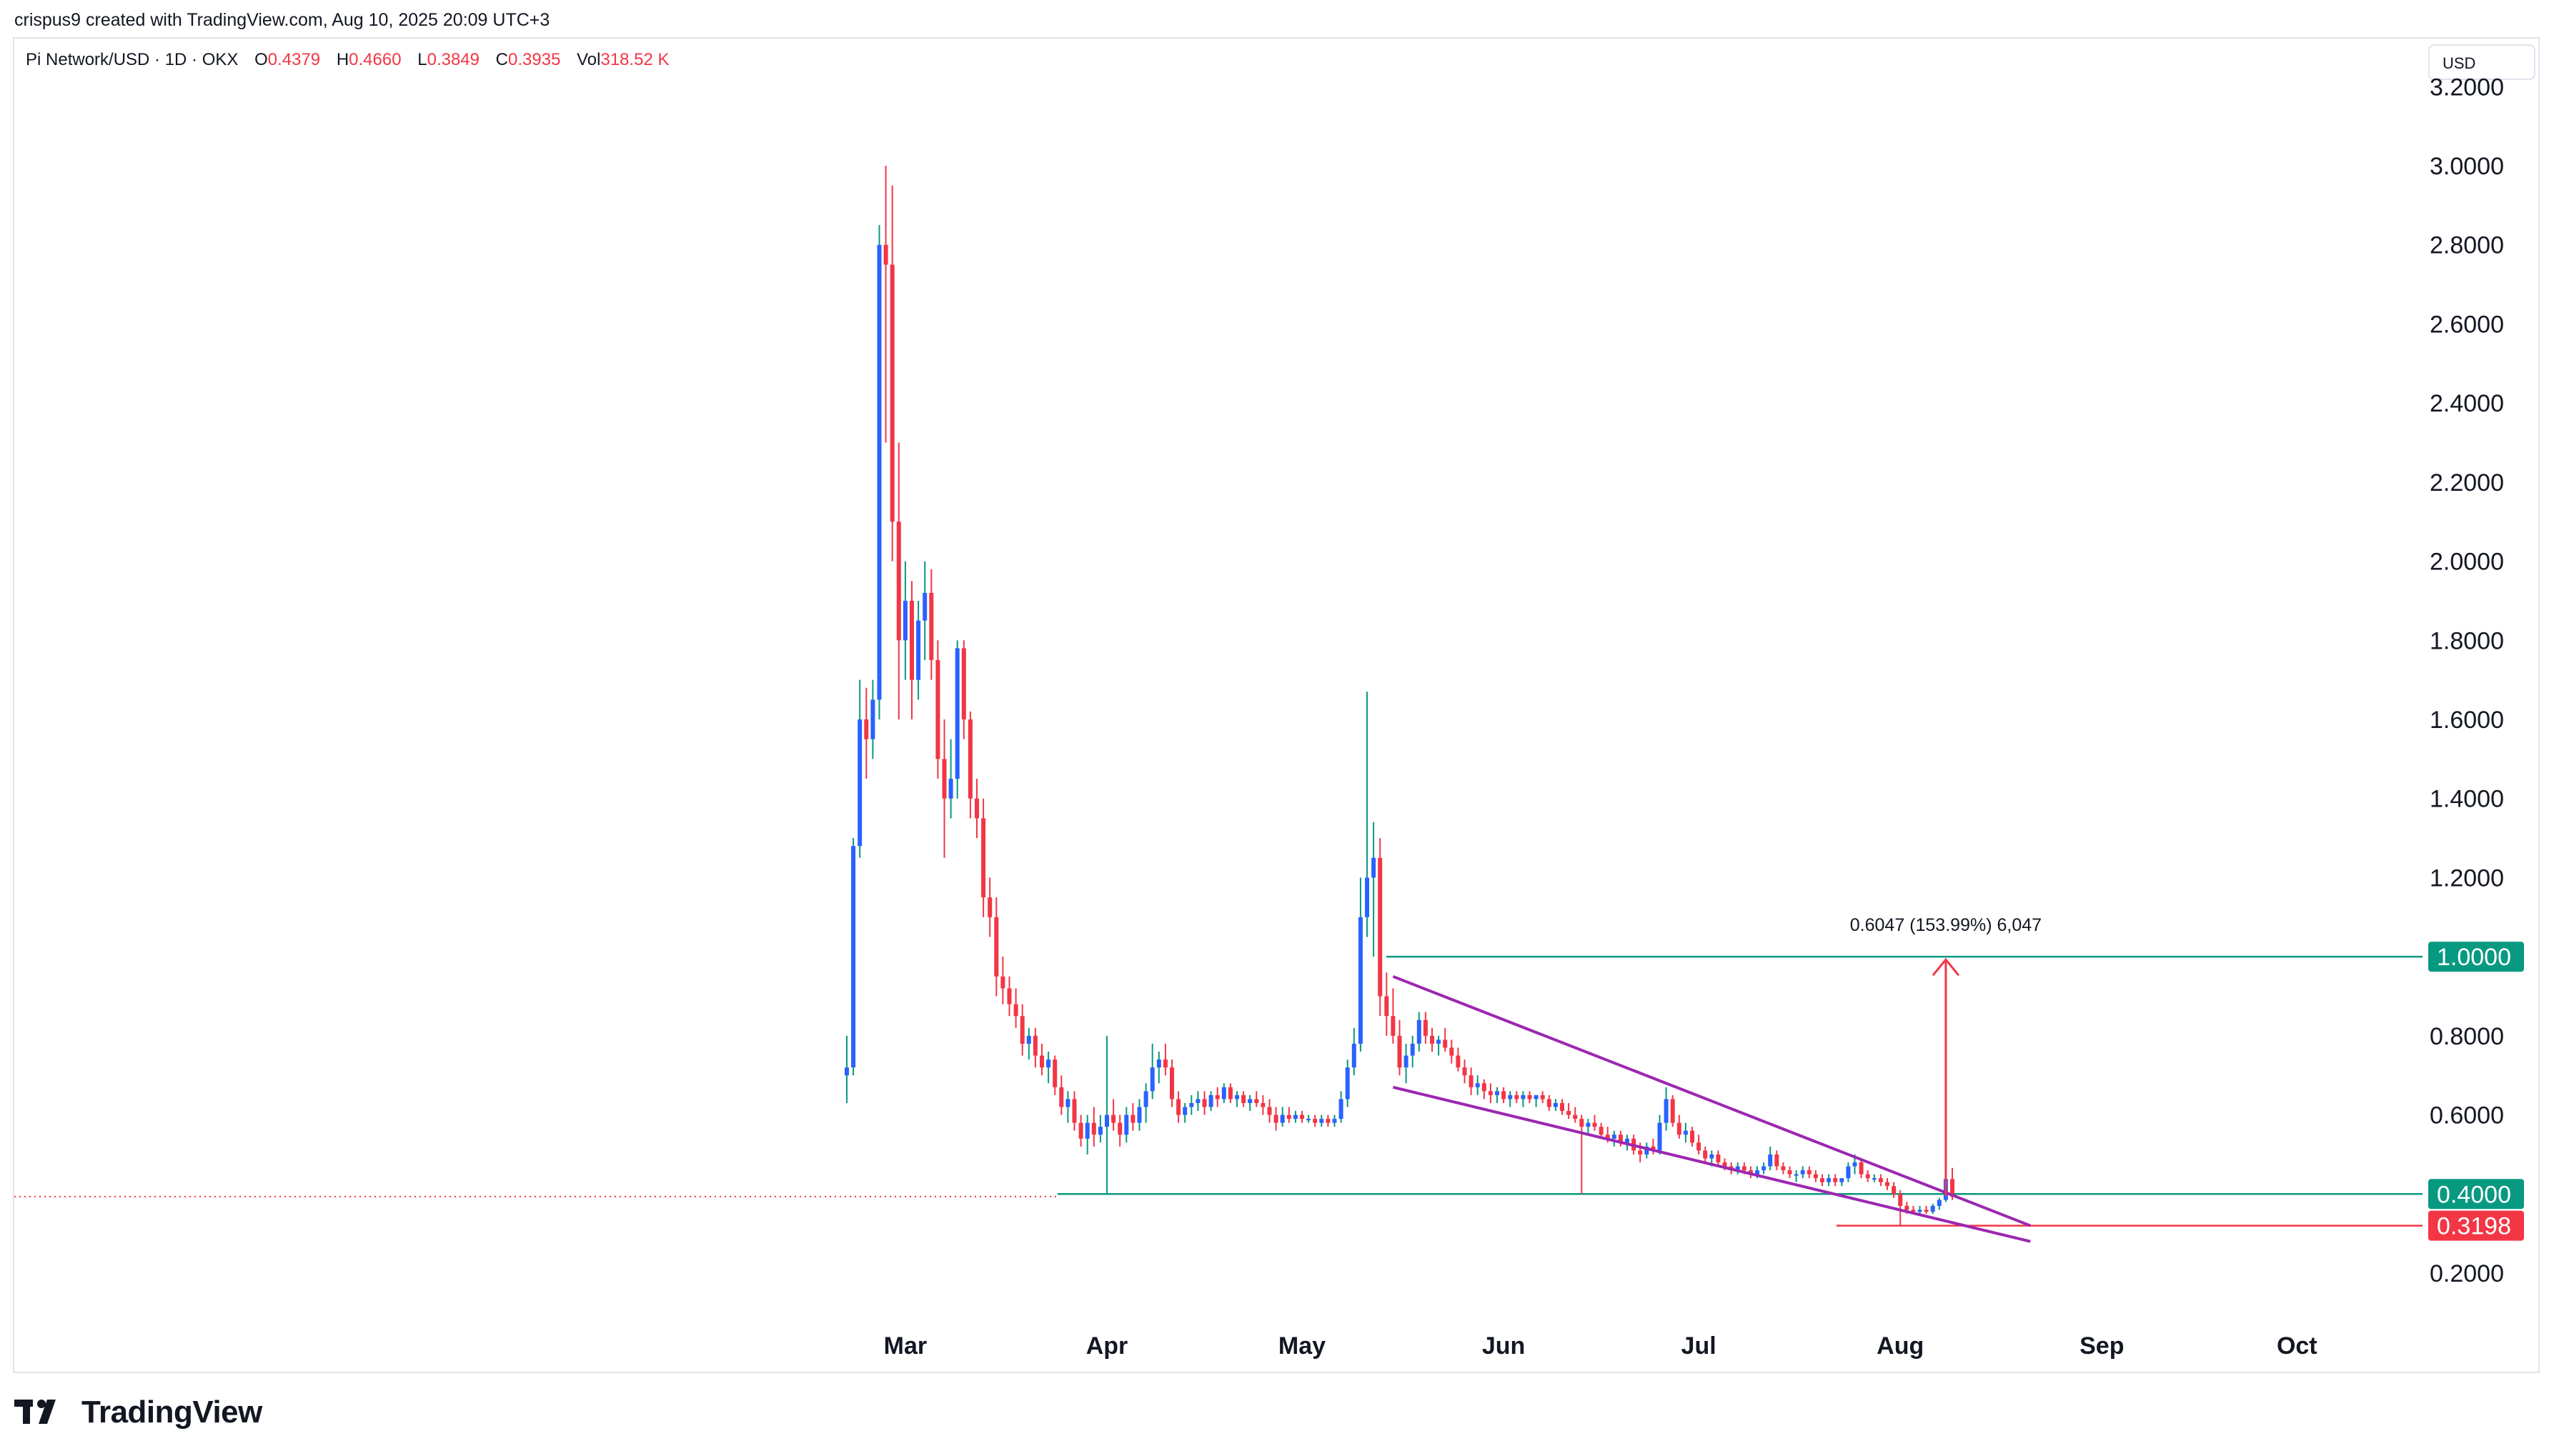 The image size is (2554, 1456). Describe the element at coordinates (1946, 925) in the screenshot. I see `measure-label: 0.6047 (153.99%) 6,047` at that location.